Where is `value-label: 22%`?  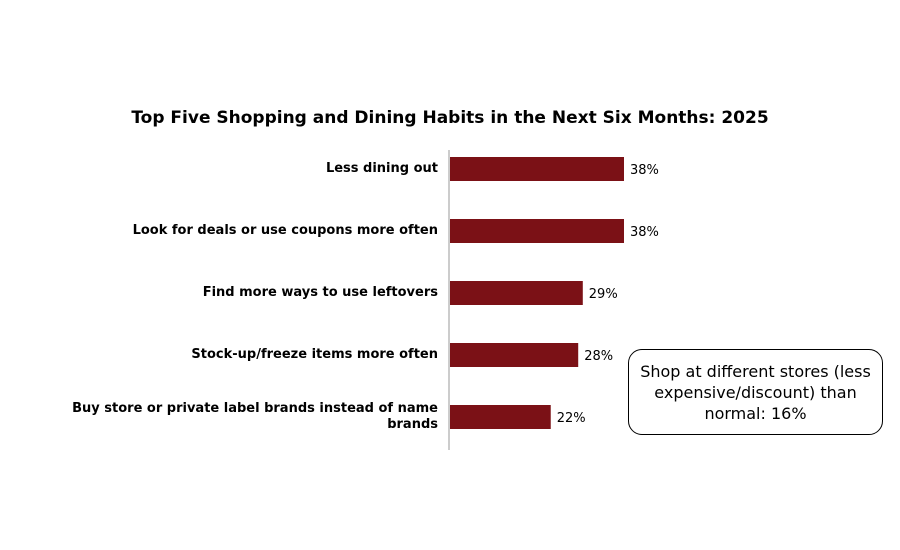
value-label: 22% is located at coordinates (571, 418).